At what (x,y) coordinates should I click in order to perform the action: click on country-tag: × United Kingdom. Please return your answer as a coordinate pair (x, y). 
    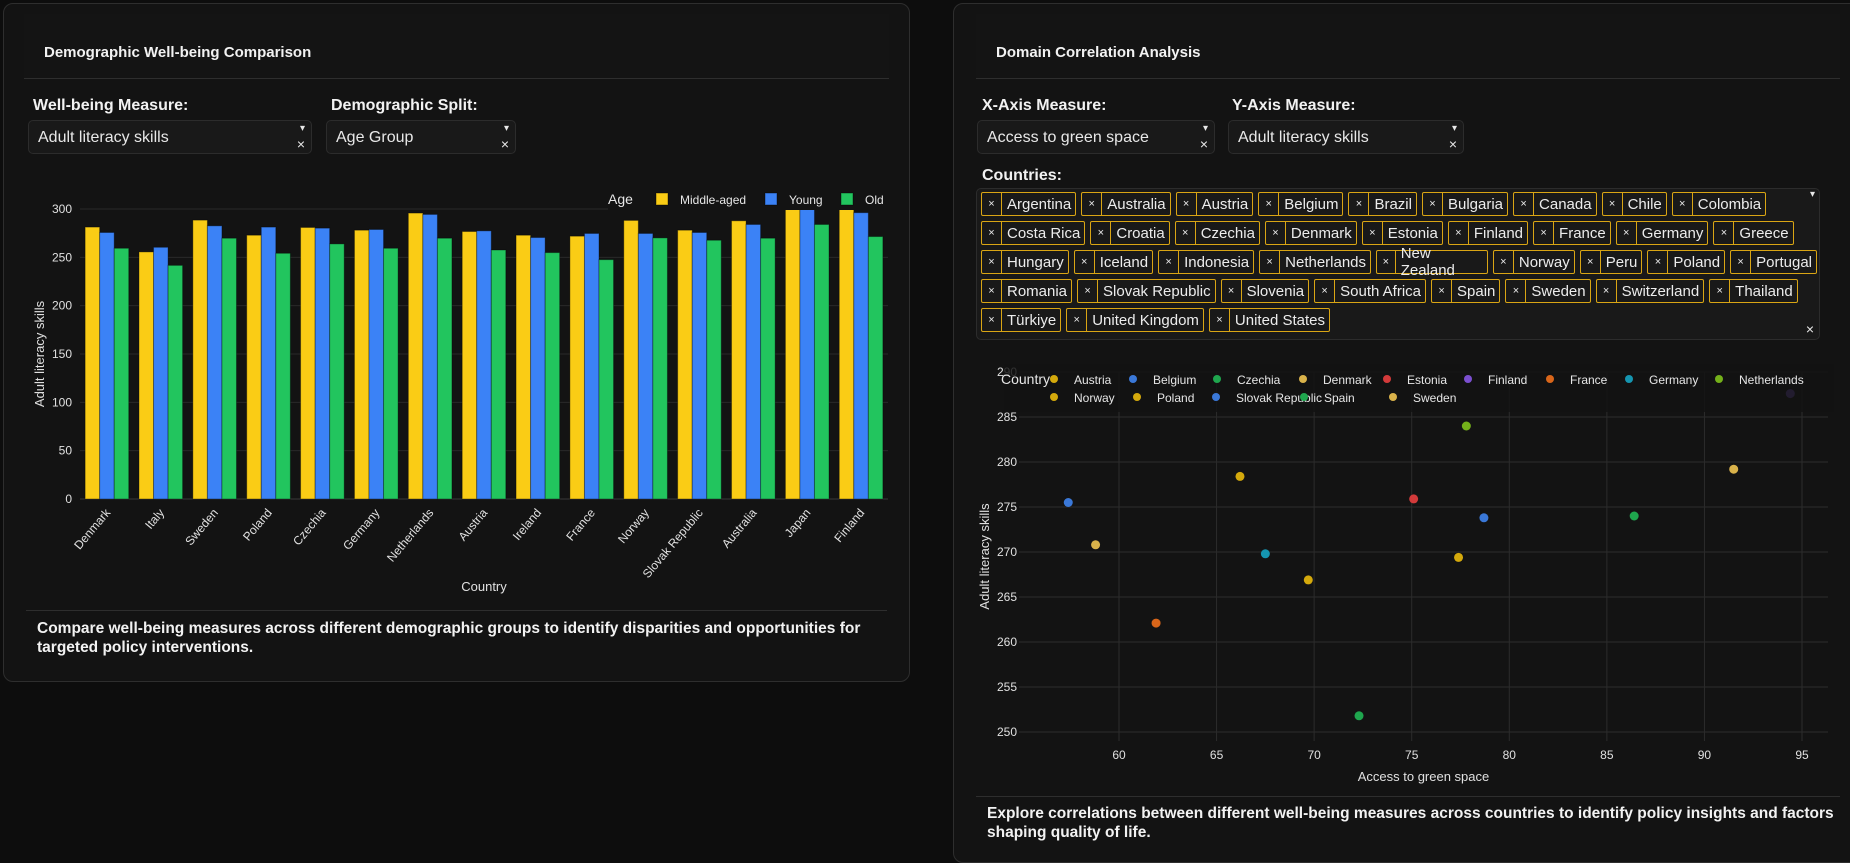
    Looking at the image, I should click on (1135, 320).